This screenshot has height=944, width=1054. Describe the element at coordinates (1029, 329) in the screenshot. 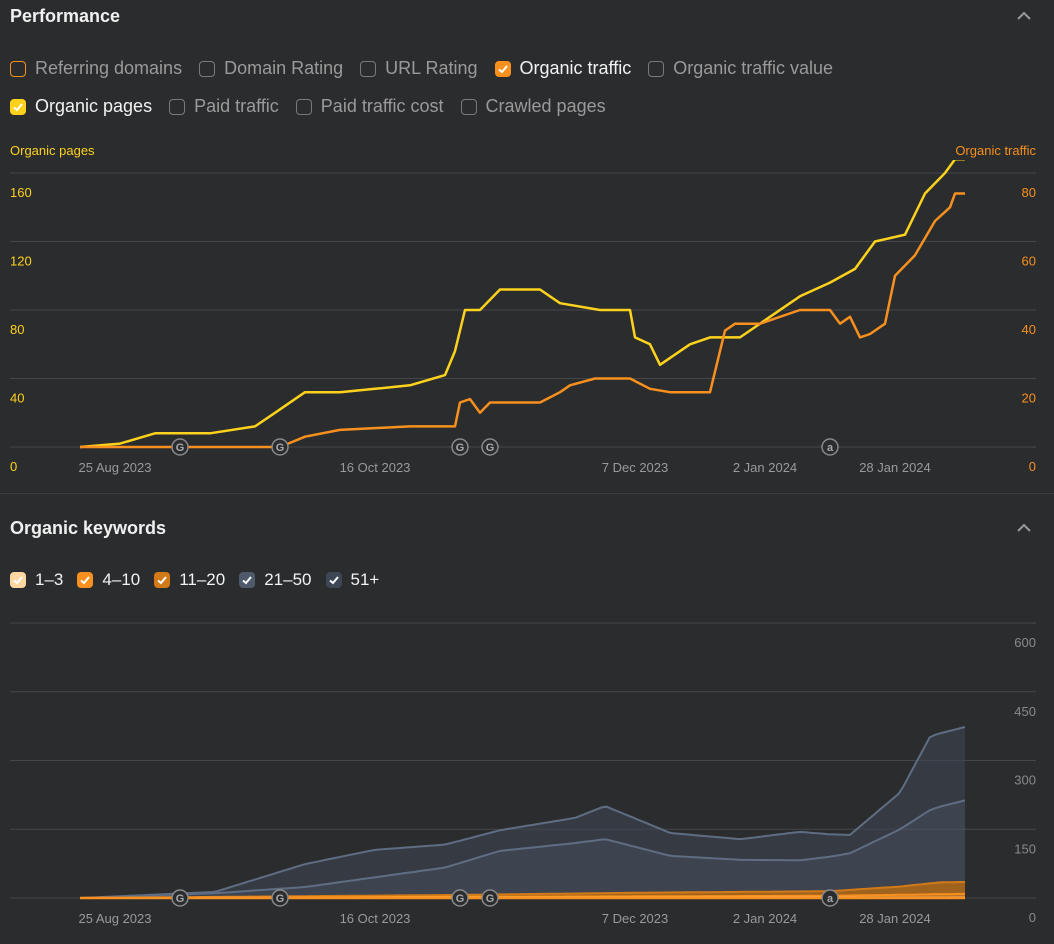

I see `right-tick-label: 40` at that location.